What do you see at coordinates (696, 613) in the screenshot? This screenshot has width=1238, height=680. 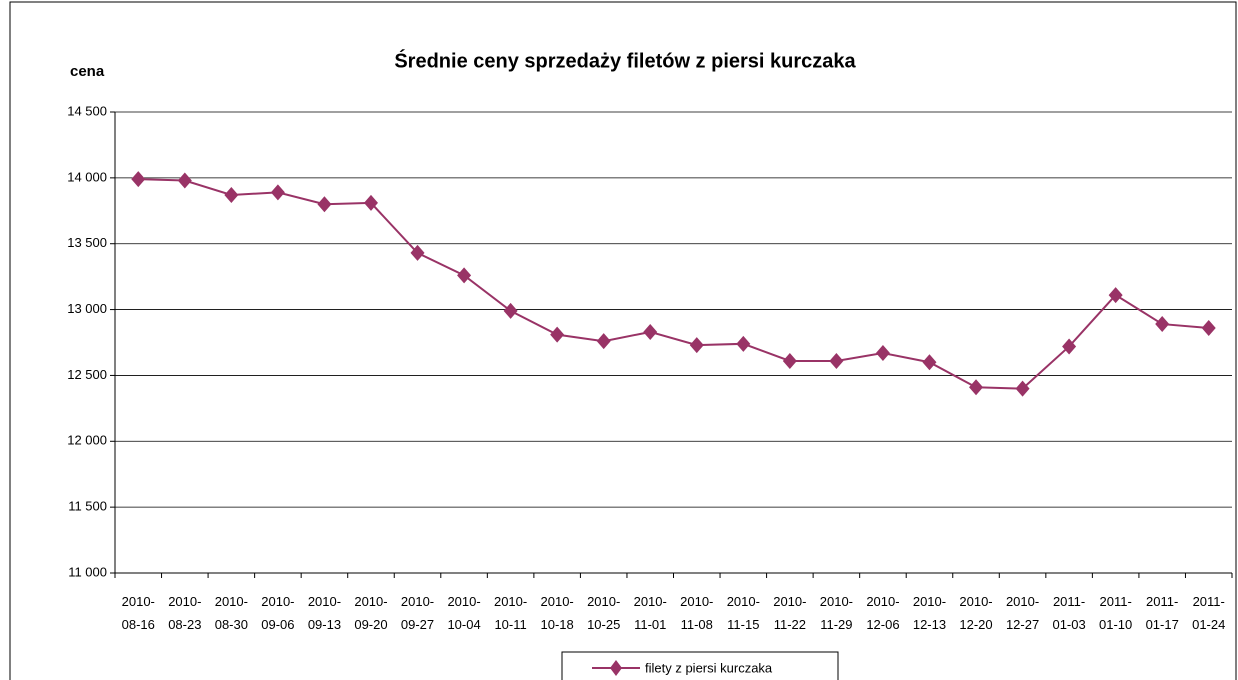 I see `x-tick-label: 2010-11-08` at bounding box center [696, 613].